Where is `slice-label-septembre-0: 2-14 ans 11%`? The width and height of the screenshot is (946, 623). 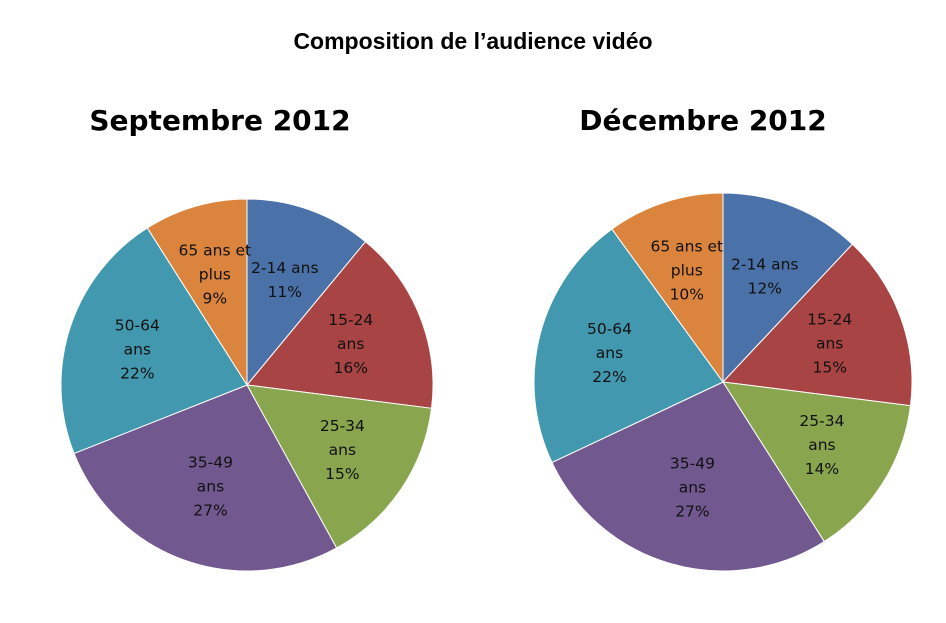
slice-label-septembre-0: 2-14 ans 11% is located at coordinates (285, 280).